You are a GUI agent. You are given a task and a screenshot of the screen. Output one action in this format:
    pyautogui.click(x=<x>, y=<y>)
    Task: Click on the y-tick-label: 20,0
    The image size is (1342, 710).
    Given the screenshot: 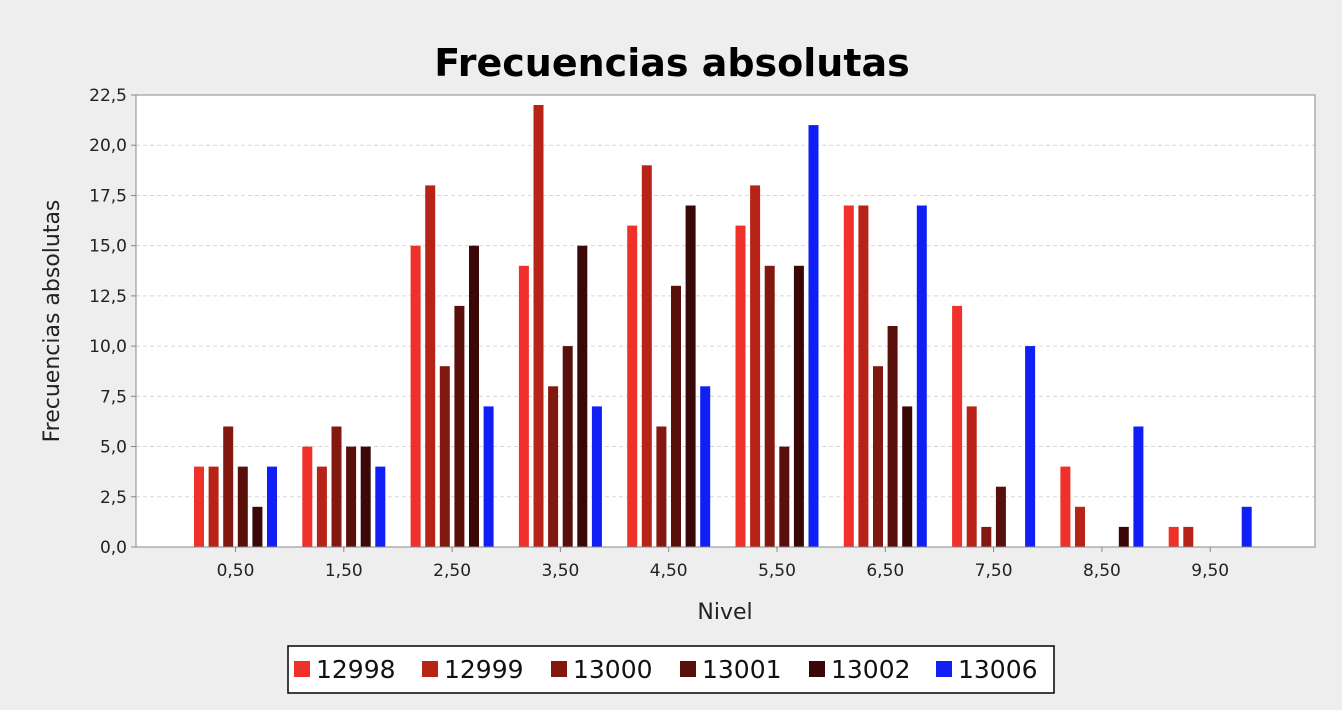 What is the action you would take?
    pyautogui.click(x=108, y=146)
    